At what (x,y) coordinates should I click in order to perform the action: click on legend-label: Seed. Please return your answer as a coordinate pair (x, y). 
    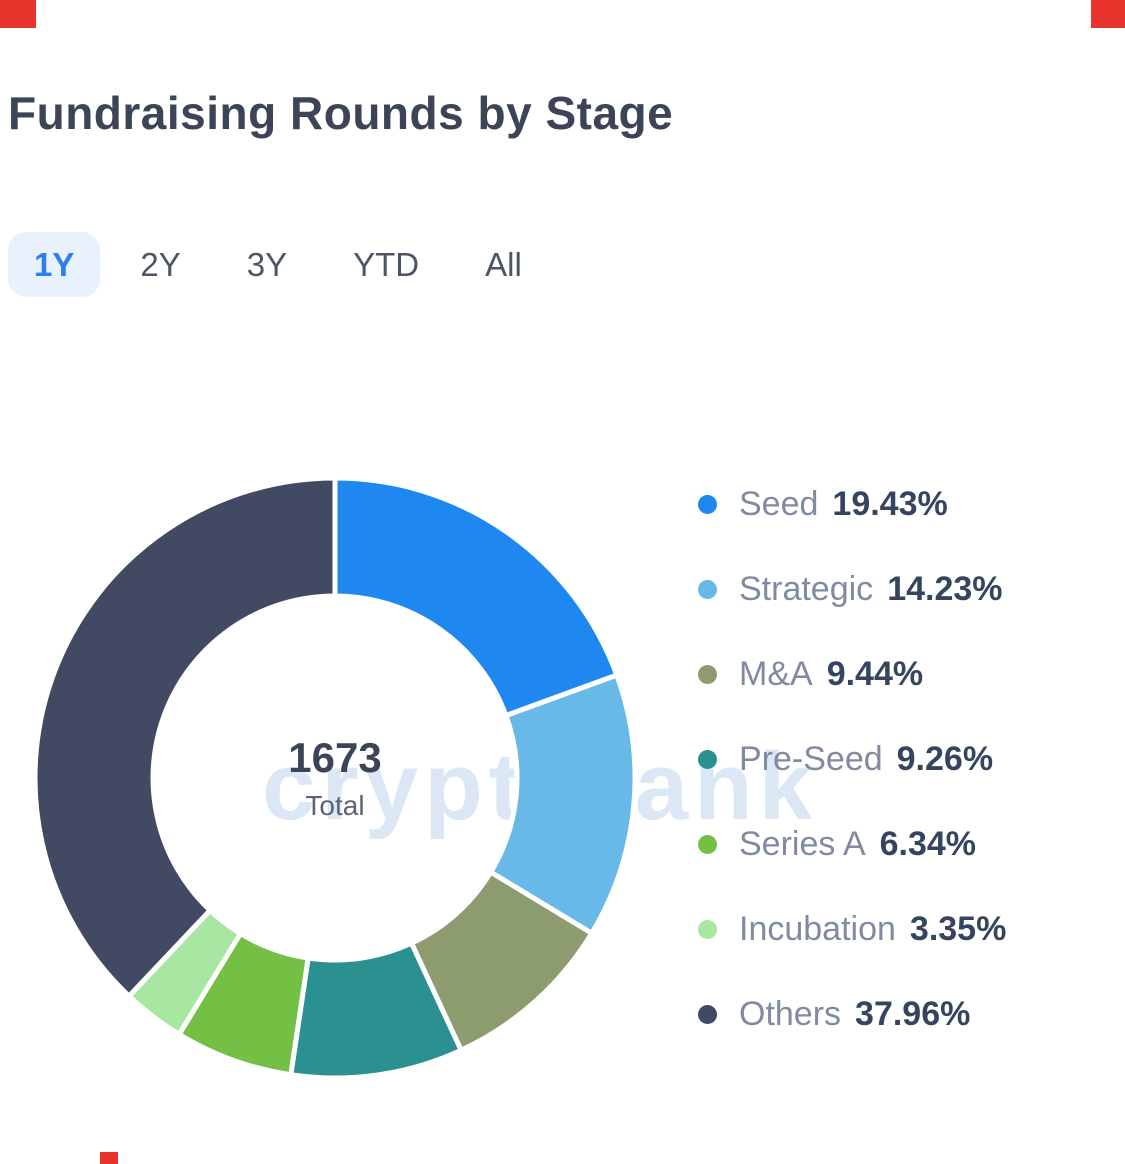
    Looking at the image, I should click on (779, 504).